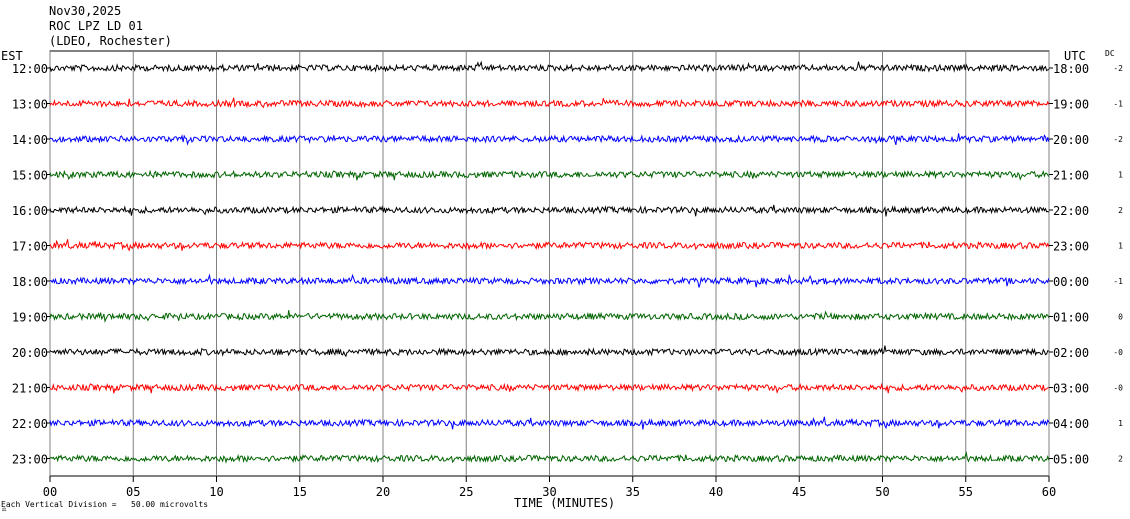  What do you see at coordinates (30, 247) in the screenshot?
I see `est-hour-label: 17:00` at bounding box center [30, 247].